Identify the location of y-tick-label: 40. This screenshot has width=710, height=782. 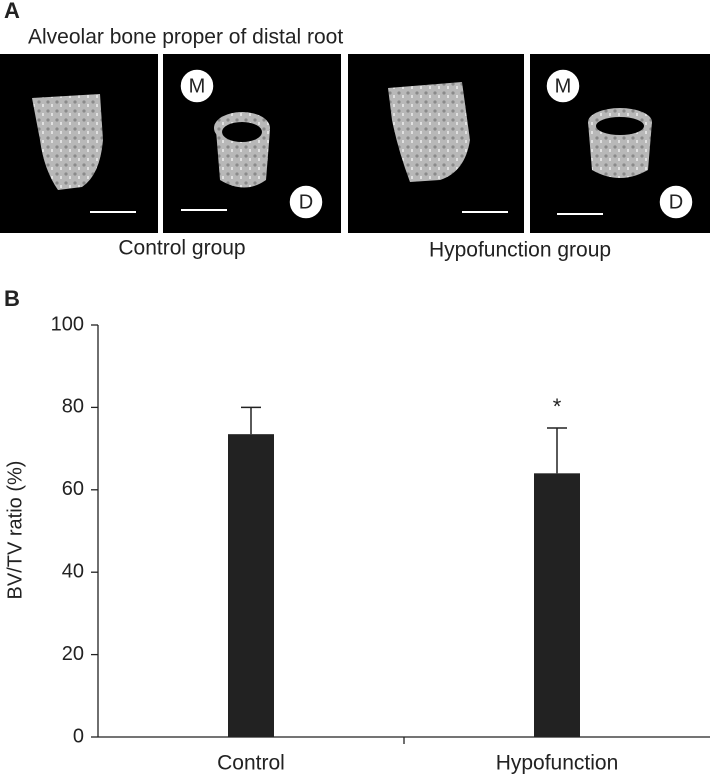
(73, 571).